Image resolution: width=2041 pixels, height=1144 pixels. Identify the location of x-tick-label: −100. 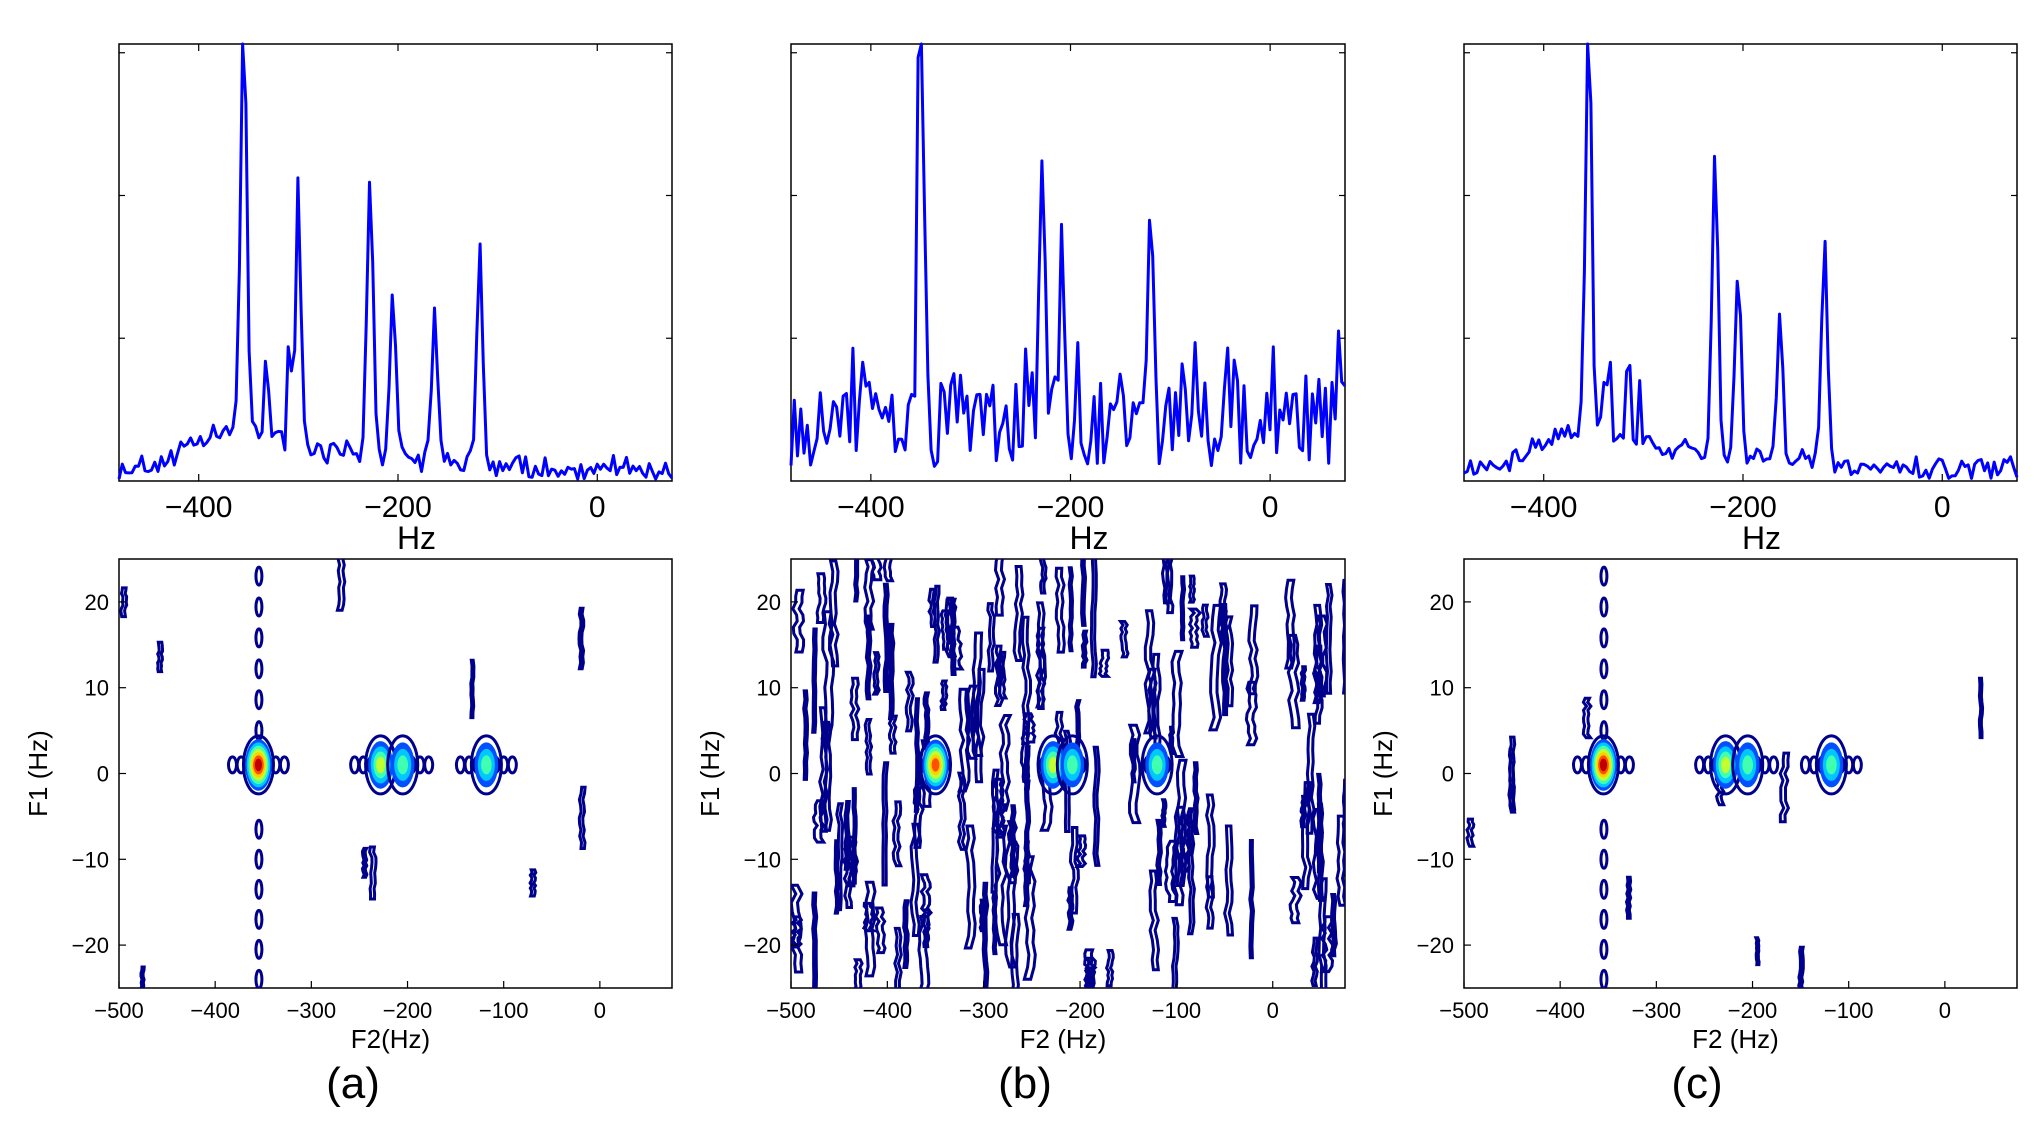
(1849, 1010).